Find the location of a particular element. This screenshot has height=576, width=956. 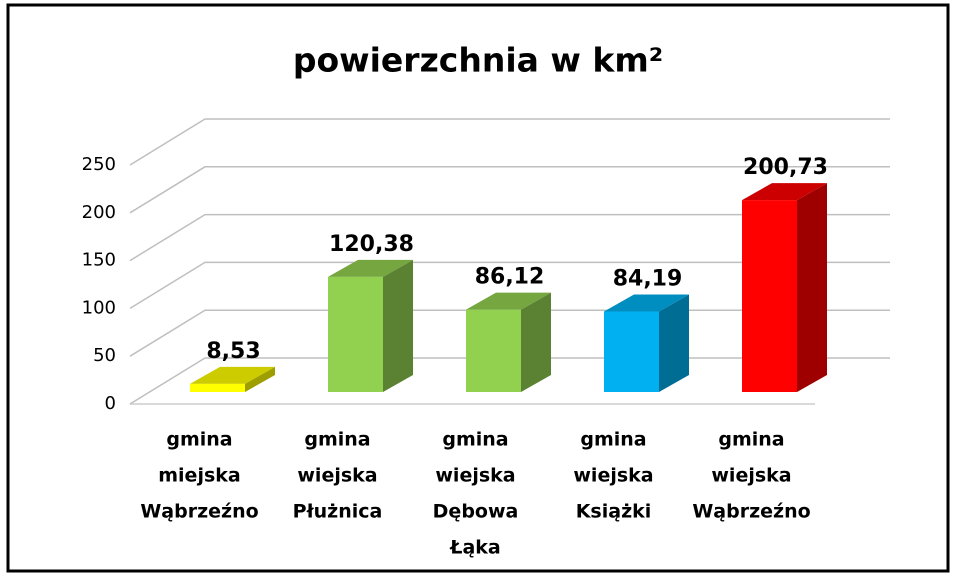

x-tick-label: Płużnica is located at coordinates (338, 512).